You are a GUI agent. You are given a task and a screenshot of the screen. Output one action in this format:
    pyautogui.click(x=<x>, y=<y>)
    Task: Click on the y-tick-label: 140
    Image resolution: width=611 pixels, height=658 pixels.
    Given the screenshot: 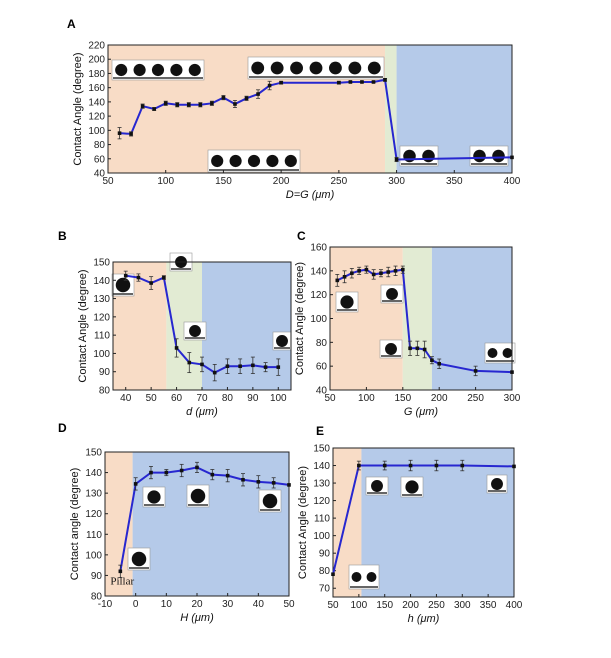 What is the action you would take?
    pyautogui.click(x=318, y=271)
    